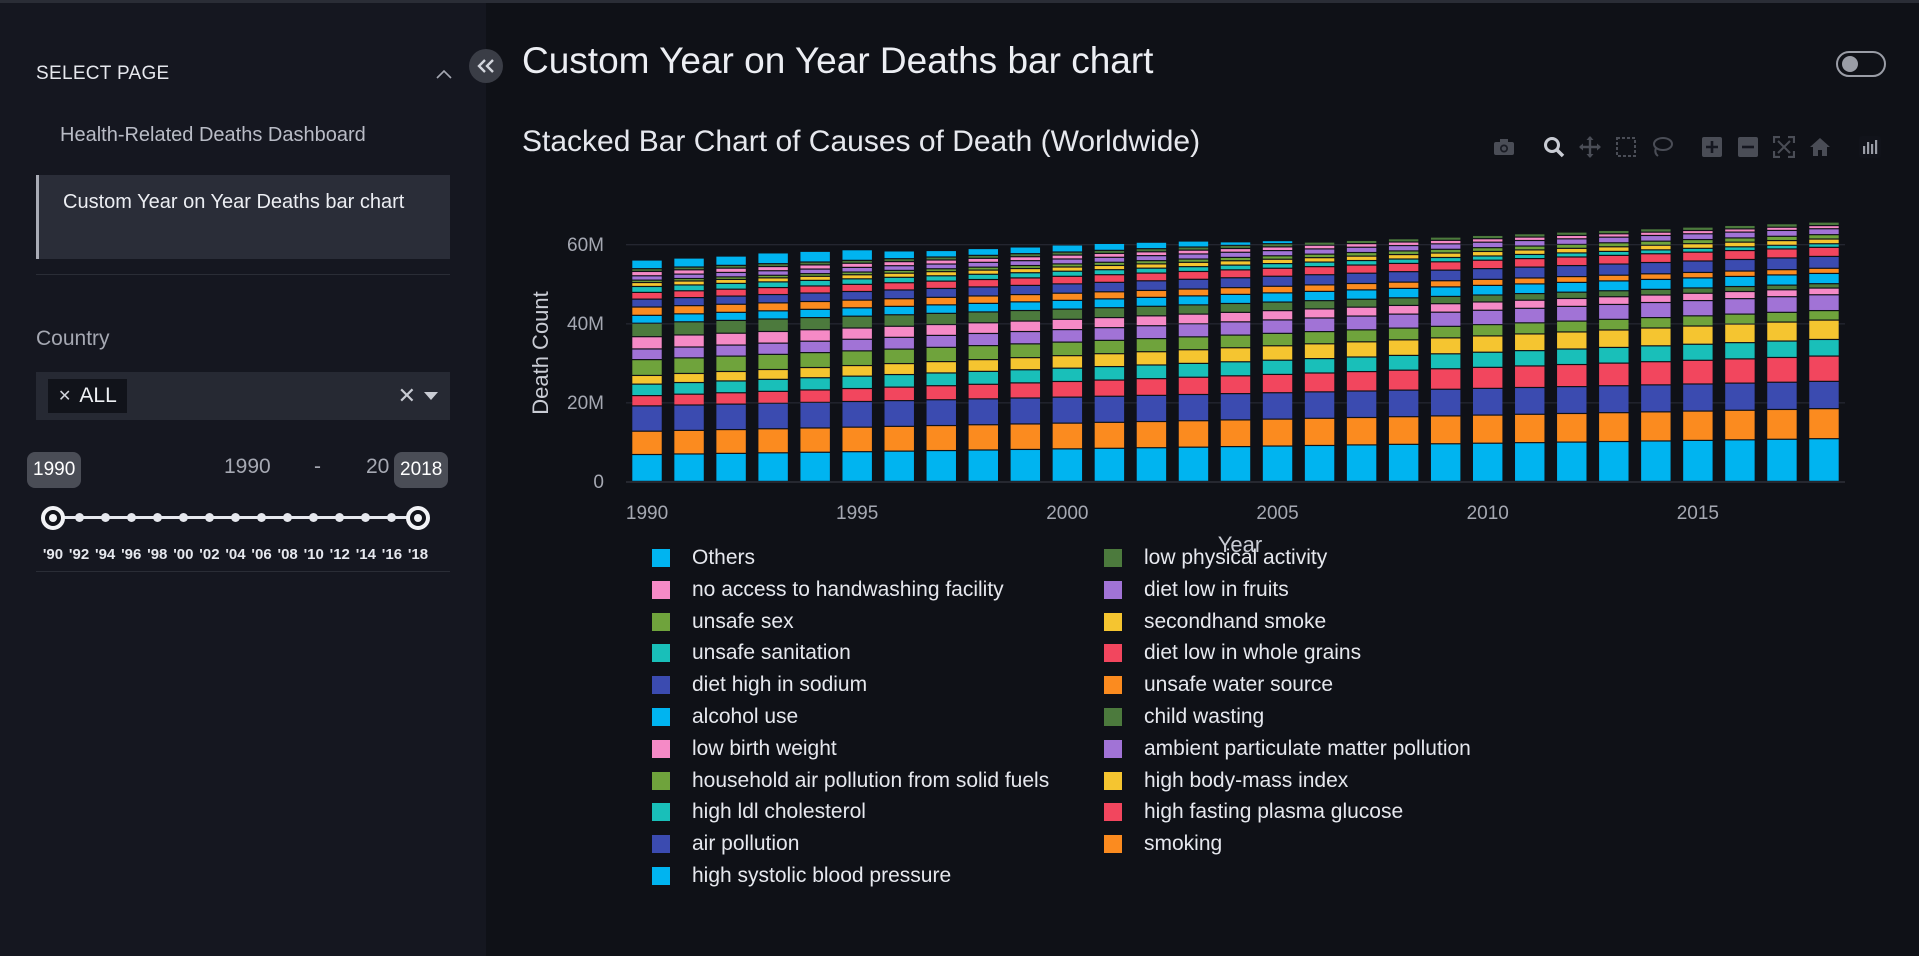 The image size is (1919, 956). What do you see at coordinates (725, 844) in the screenshot?
I see `legend-item: air pollution` at bounding box center [725, 844].